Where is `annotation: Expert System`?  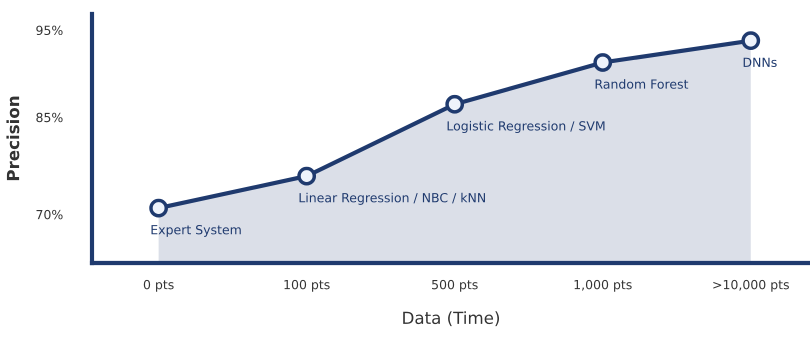 annotation: Expert System is located at coordinates (196, 230).